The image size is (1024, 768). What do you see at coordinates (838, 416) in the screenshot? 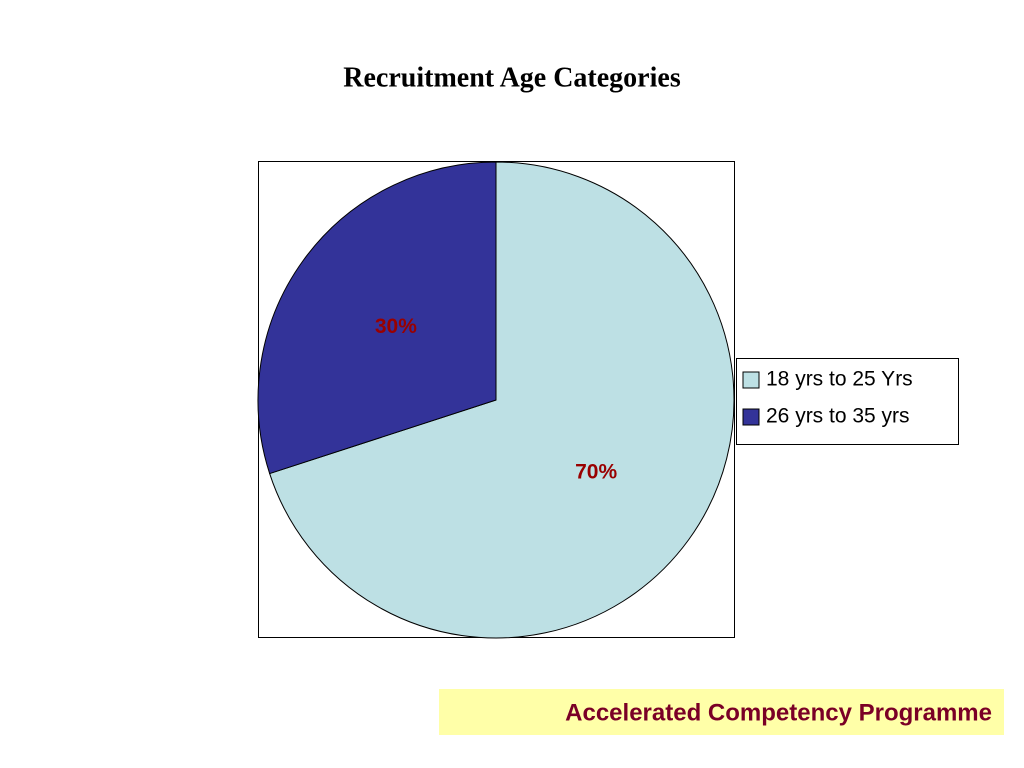
I see `legend-label: 26 yrs to 35 yrs` at bounding box center [838, 416].